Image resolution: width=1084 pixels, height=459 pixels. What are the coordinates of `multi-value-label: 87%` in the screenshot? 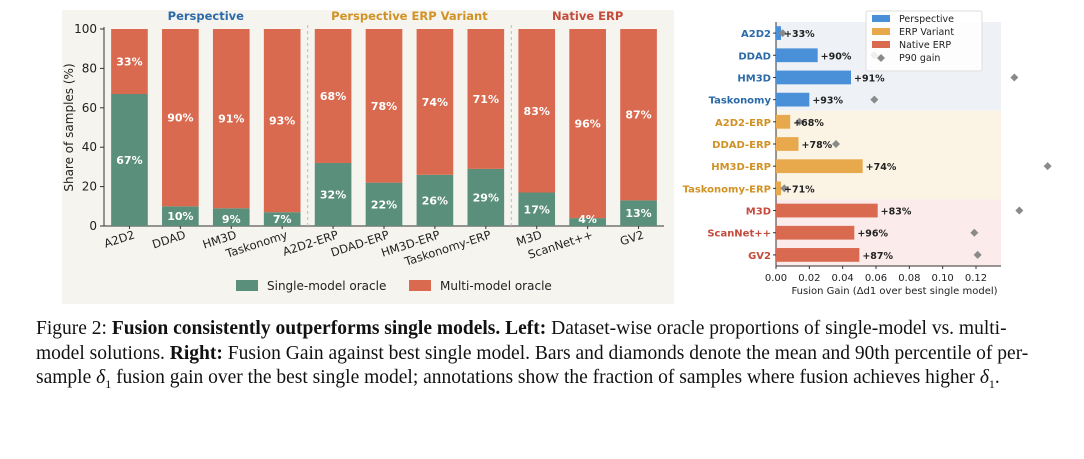 It's located at (638, 115).